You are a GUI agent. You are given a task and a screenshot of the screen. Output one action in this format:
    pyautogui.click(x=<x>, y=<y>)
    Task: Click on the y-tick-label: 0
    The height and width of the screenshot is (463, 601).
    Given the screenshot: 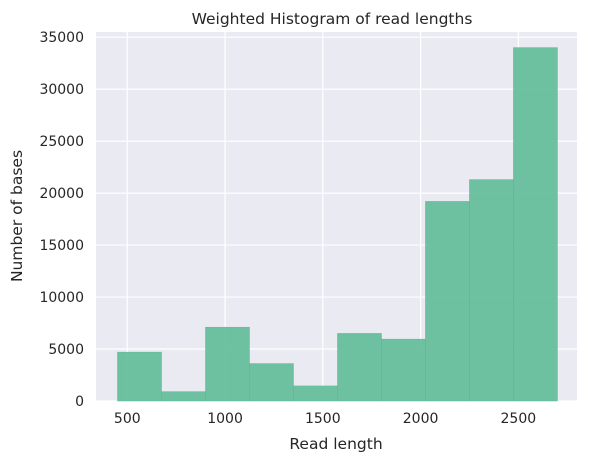 What is the action you would take?
    pyautogui.click(x=79, y=402)
    